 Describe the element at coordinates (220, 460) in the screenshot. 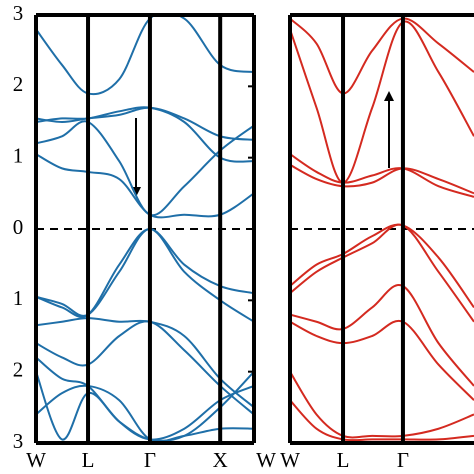

I see `x-tick-label: X` at that location.